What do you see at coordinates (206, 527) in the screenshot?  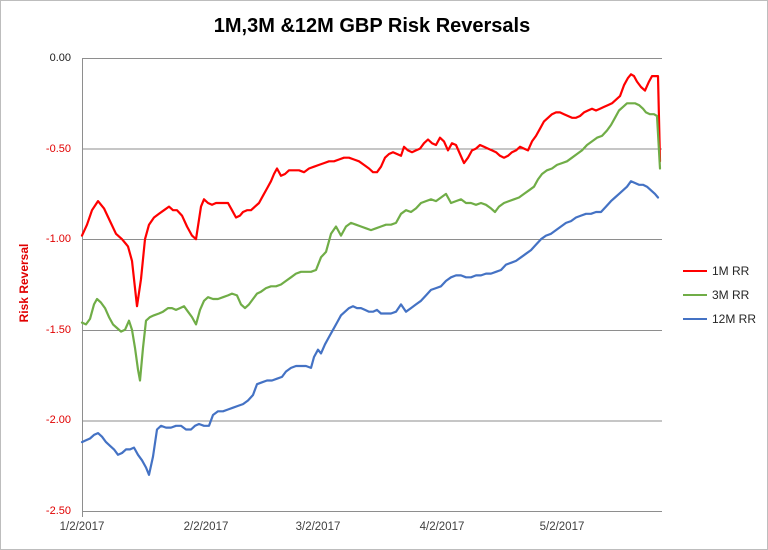 I see `x-tick-label: 2/2/2017` at bounding box center [206, 527].